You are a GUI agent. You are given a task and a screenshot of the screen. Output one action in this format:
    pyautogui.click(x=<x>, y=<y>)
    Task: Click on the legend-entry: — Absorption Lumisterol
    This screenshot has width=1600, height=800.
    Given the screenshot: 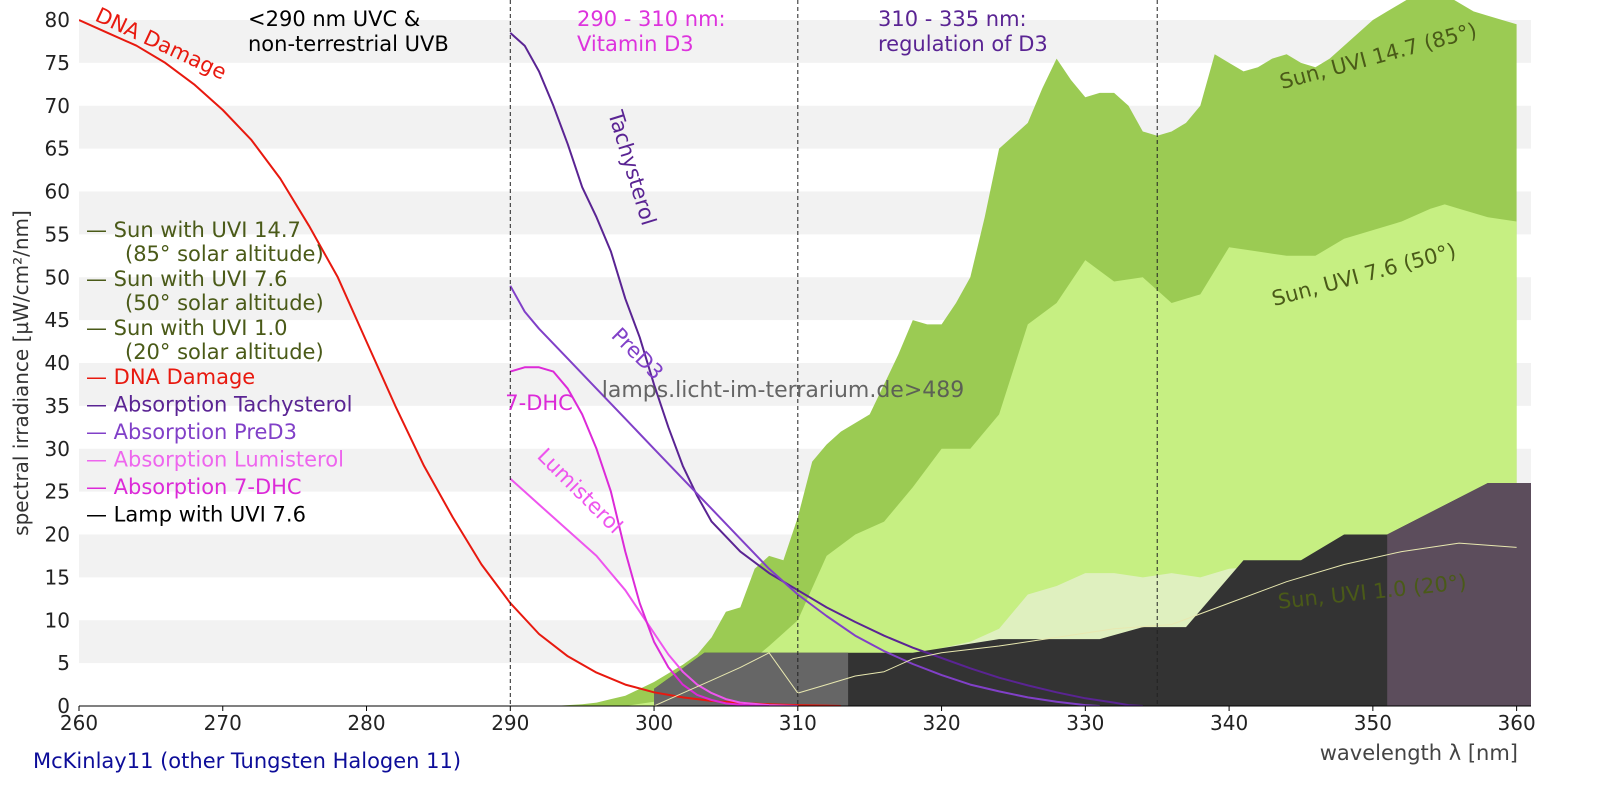 What is the action you would take?
    pyautogui.click(x=215, y=460)
    